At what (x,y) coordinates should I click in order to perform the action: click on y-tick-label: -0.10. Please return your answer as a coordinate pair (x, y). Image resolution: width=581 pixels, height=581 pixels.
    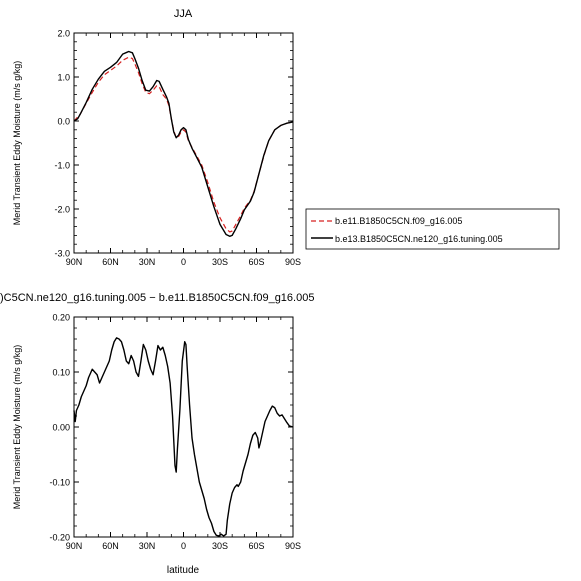
    Looking at the image, I should click on (59, 483).